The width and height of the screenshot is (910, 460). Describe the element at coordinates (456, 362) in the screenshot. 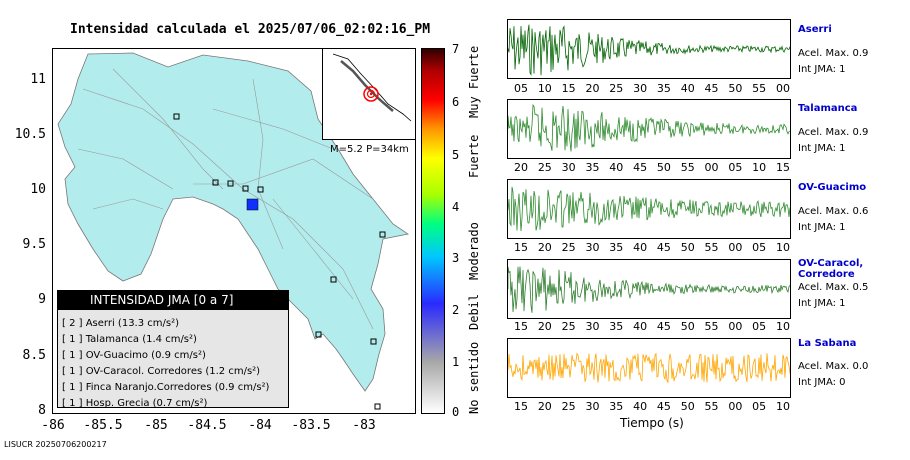

I see `colorbar-tick: 1` at that location.